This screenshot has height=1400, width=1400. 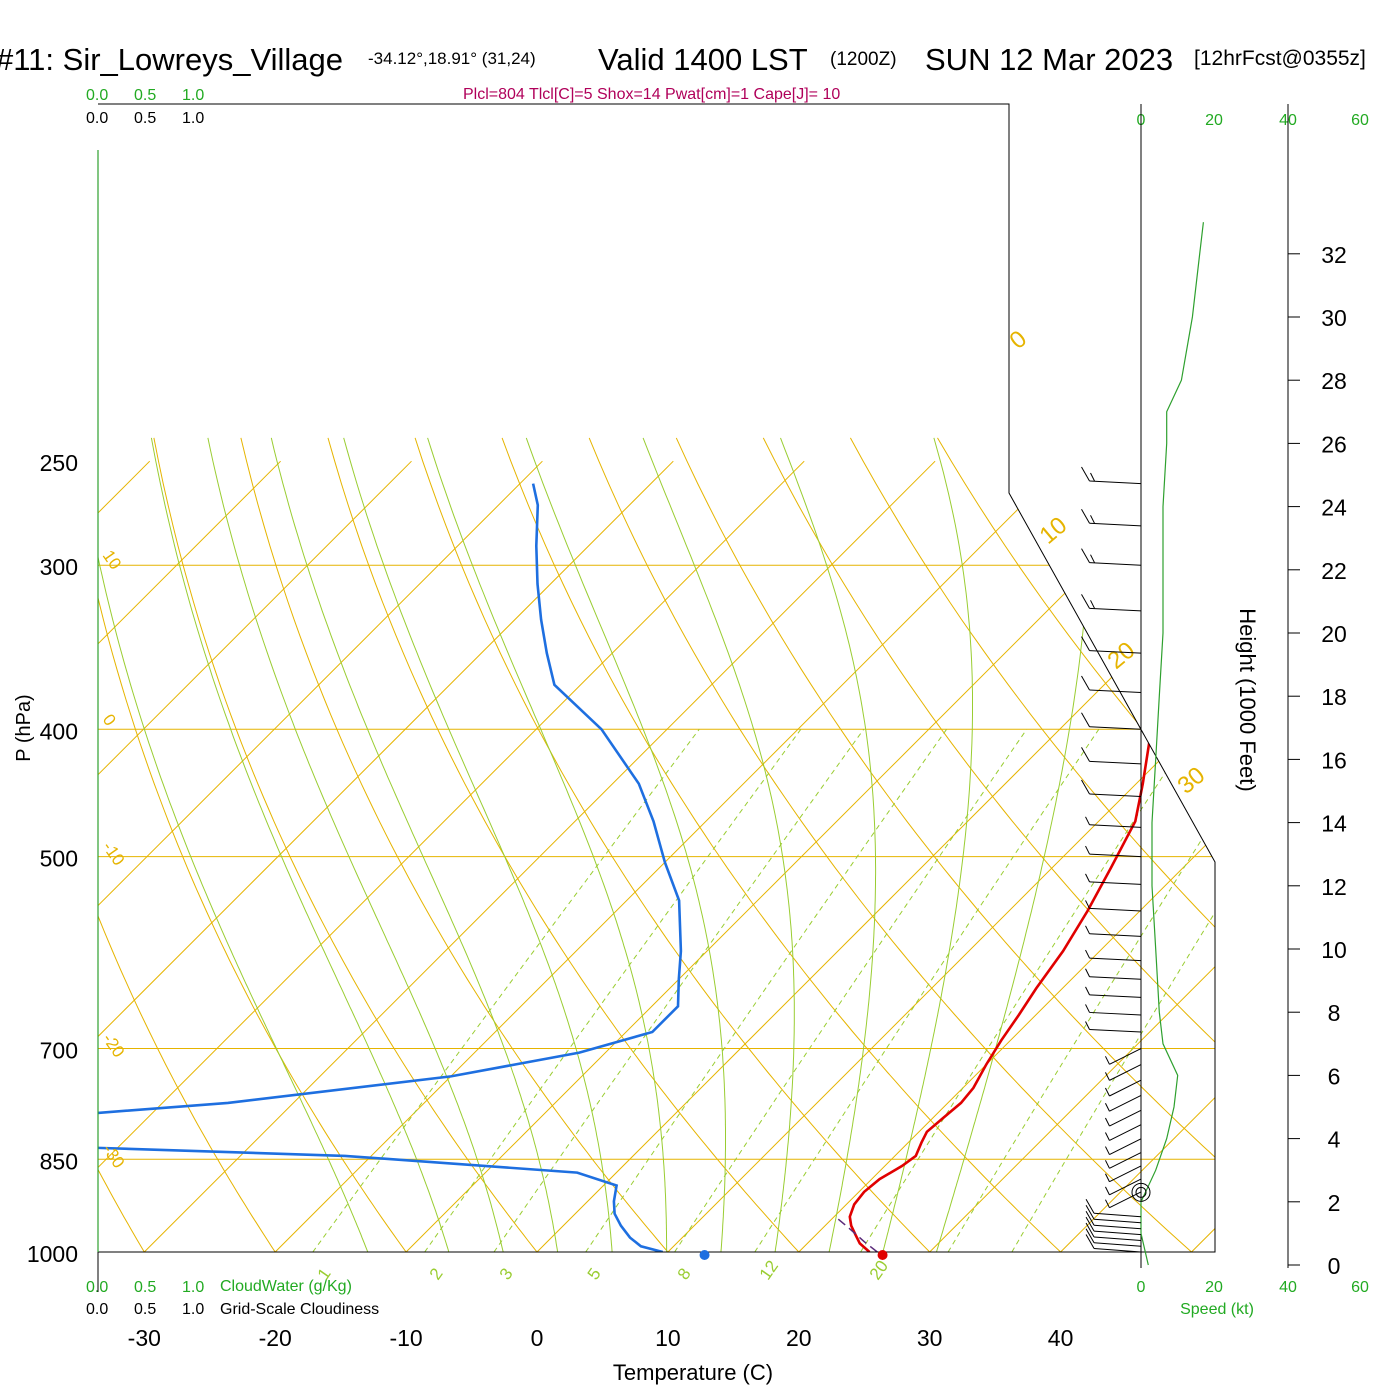 I want to click on forecast-label: [12hrFcst@0355z], so click(x=1280, y=58).